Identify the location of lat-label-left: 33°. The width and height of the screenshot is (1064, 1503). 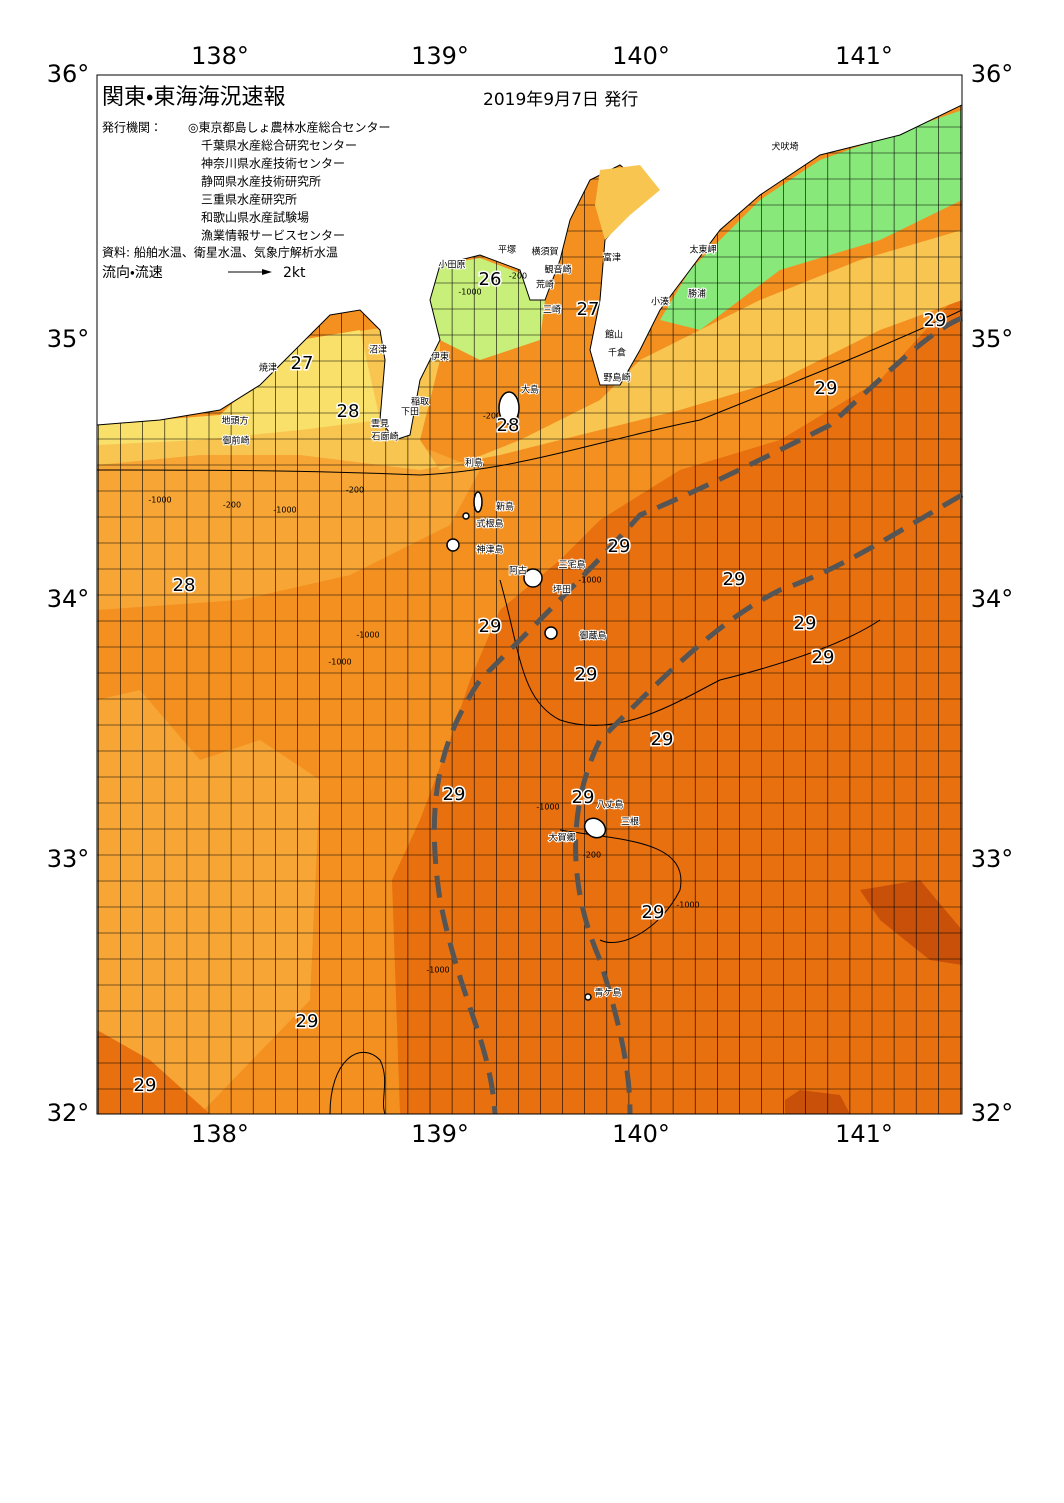
(68, 859).